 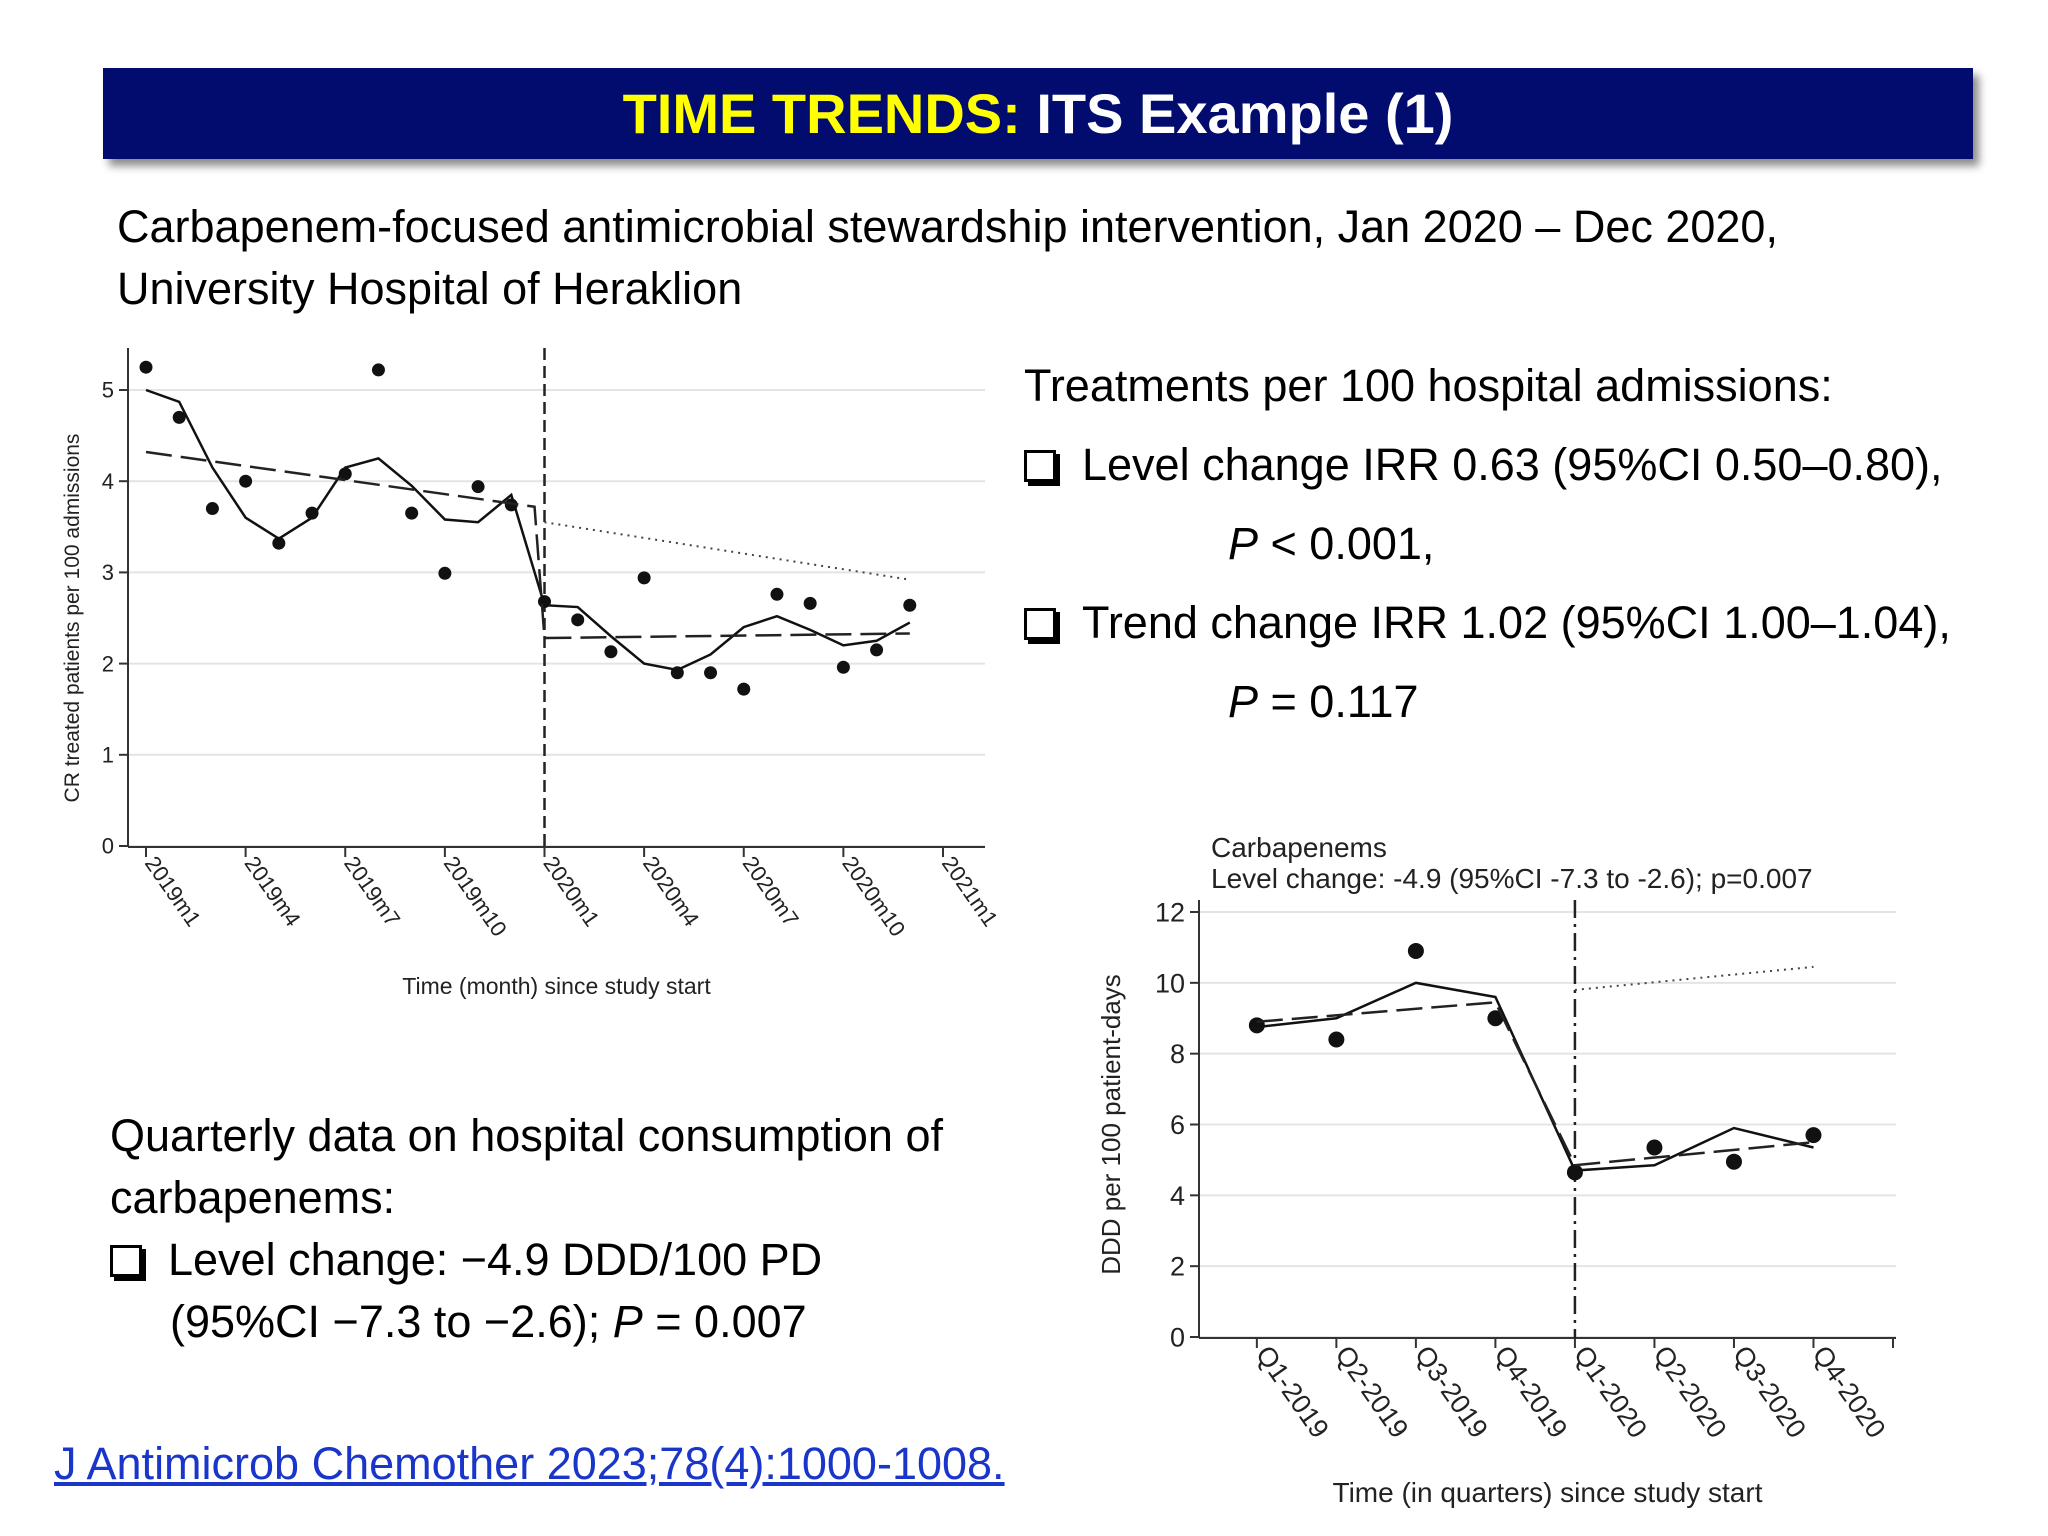 I want to click on x-tick-label: Q1-2020, so click(x=1610, y=1391).